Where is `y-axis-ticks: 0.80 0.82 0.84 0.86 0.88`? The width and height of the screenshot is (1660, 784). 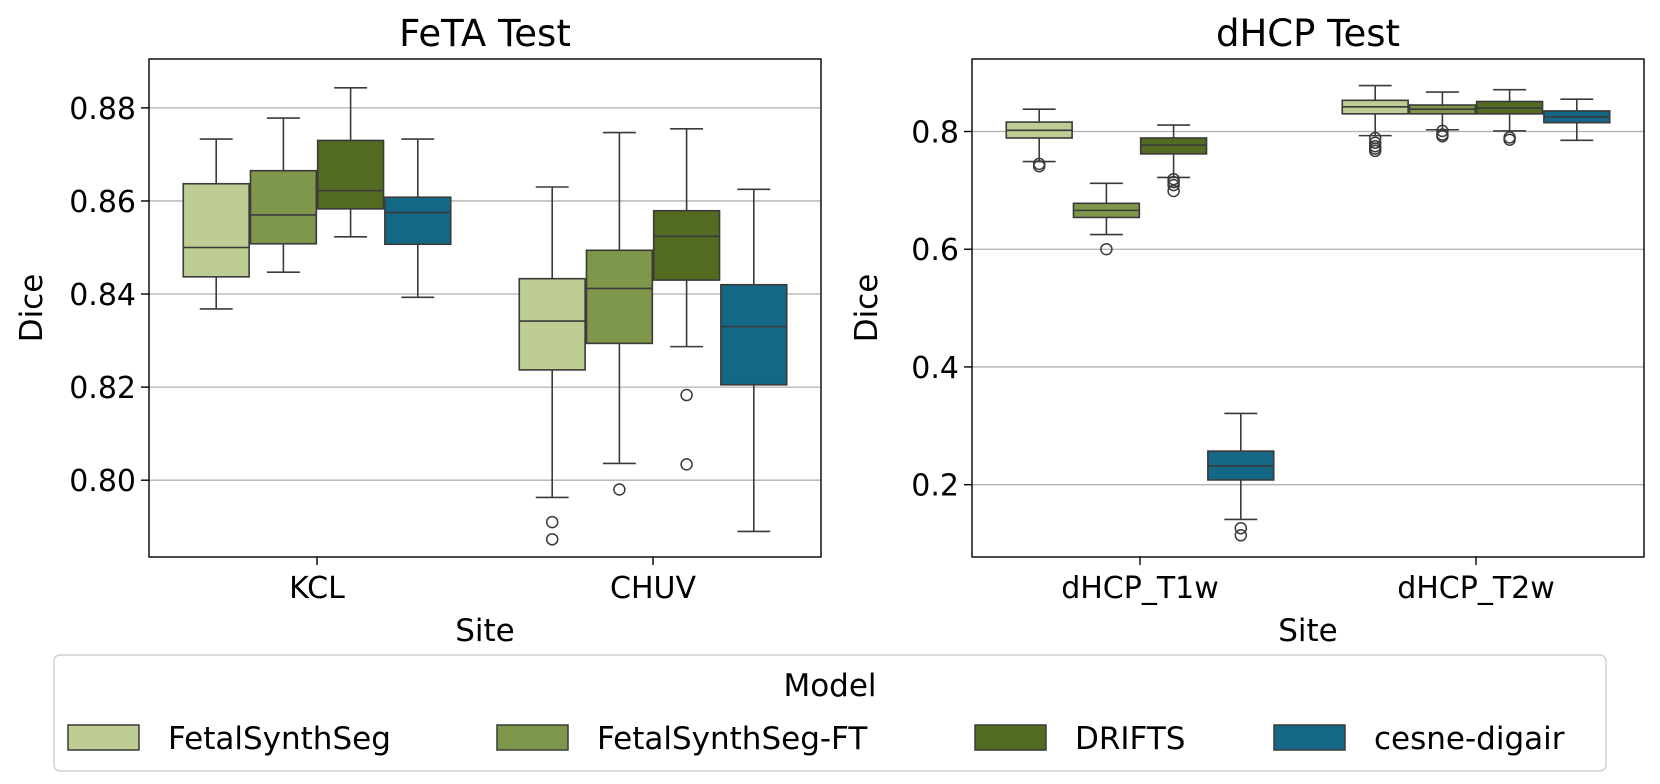
y-axis-ticks: 0.80 0.82 0.84 0.86 0.88 is located at coordinates (109, 295).